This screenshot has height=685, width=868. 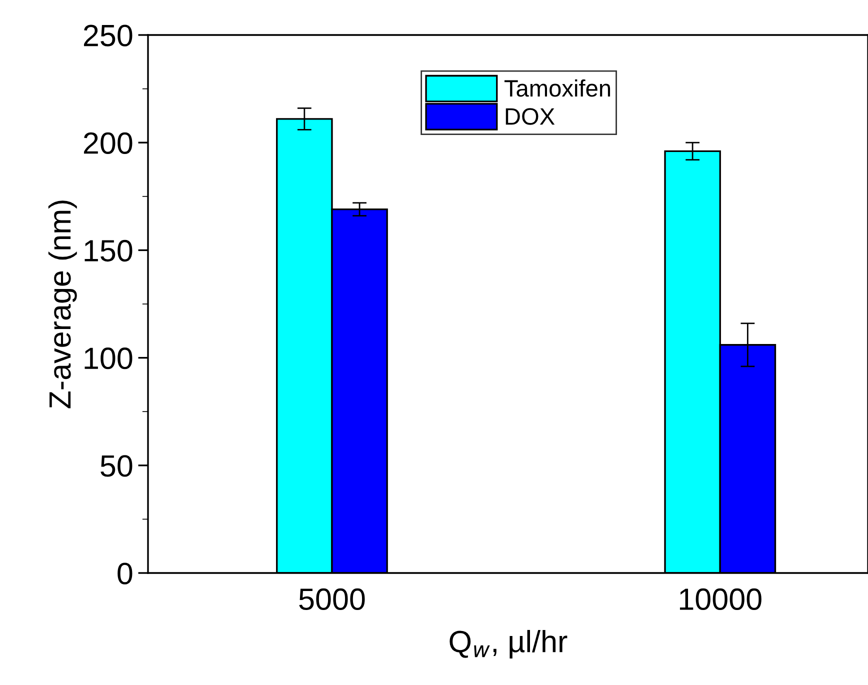 I want to click on y-tick-label: 100, so click(x=108, y=359).